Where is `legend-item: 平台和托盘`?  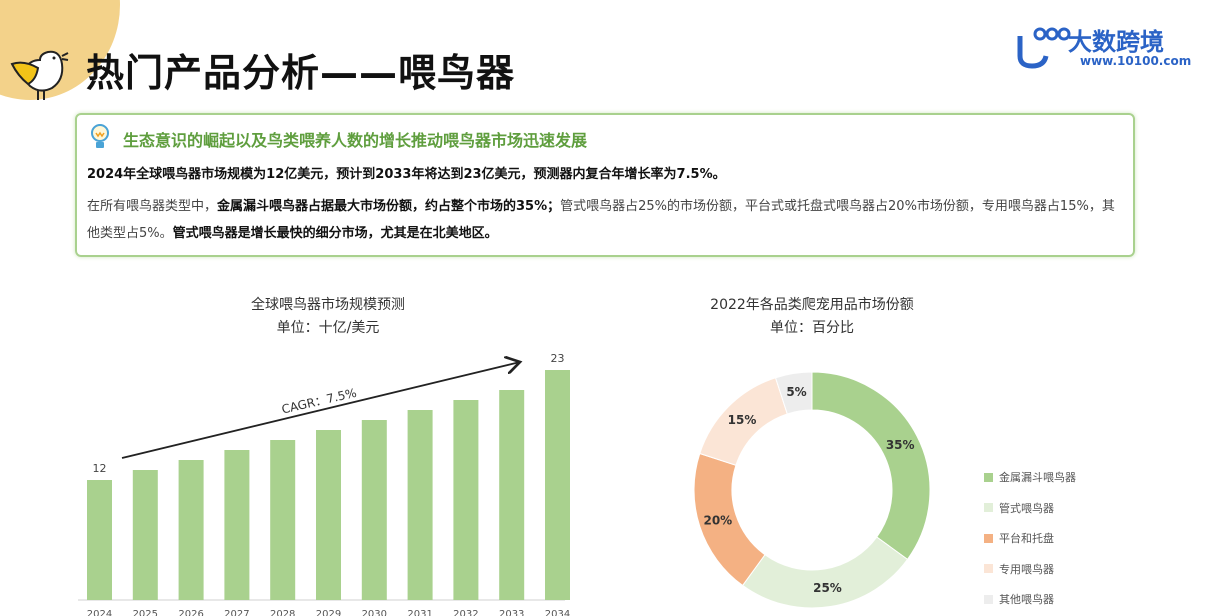 legend-item: 平台和托盘 is located at coordinates (1030, 538).